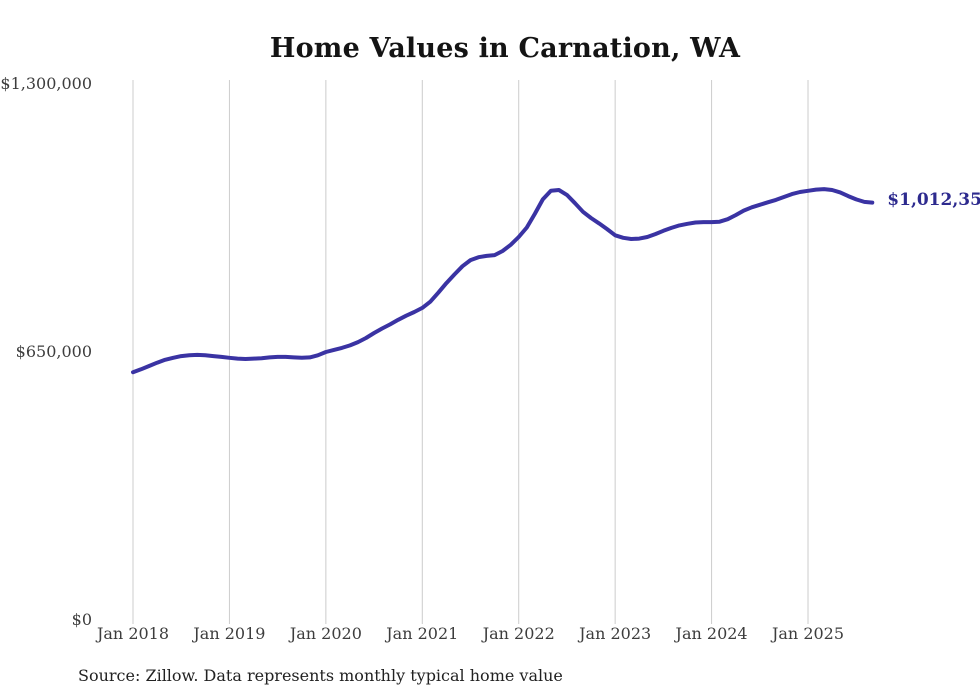  What do you see at coordinates (48, 330) in the screenshot?
I see `y-axis: $0 $650,000 $1,300,000` at bounding box center [48, 330].